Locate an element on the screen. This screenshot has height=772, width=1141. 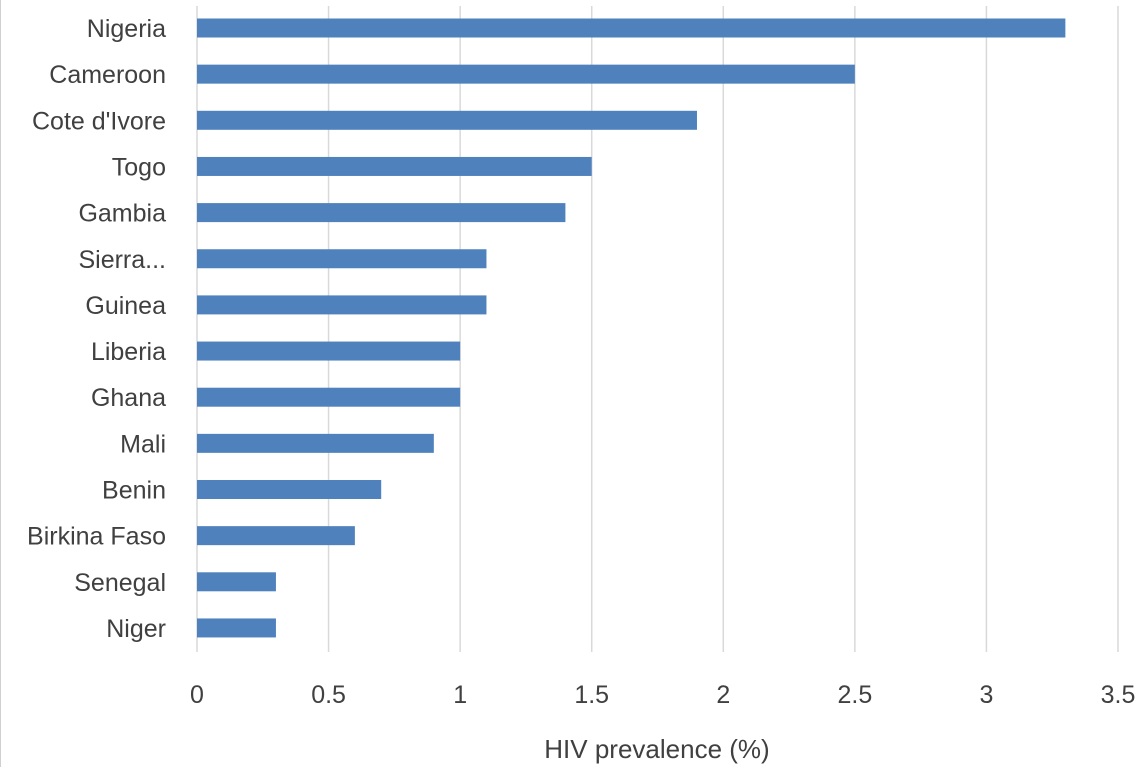
category-label: Birkina Faso is located at coordinates (96, 537).